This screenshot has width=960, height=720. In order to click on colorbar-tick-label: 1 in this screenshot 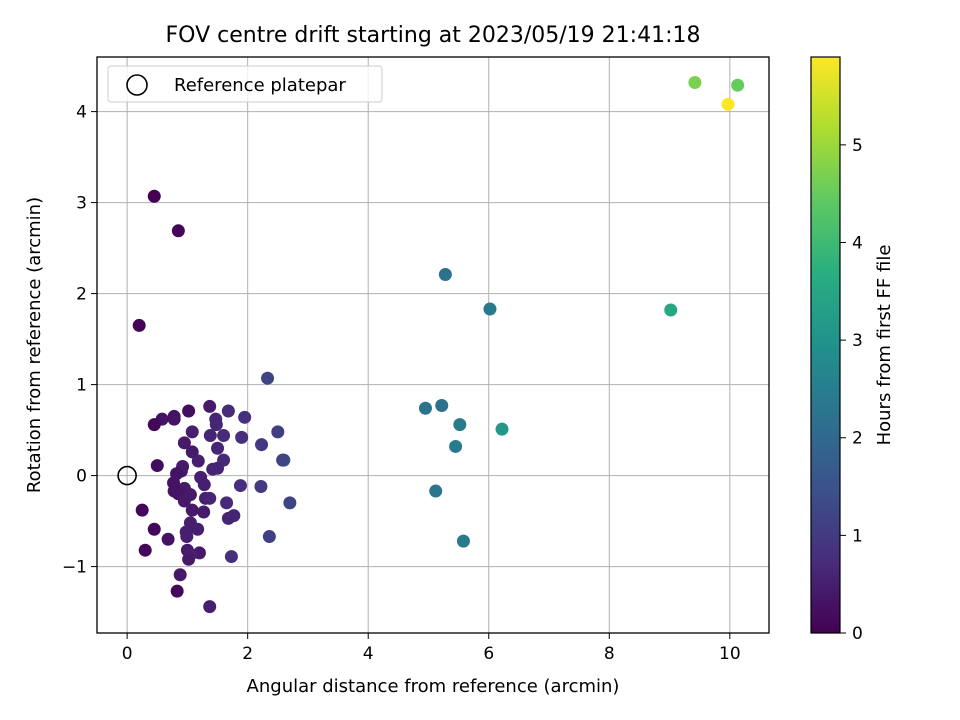, I will do `click(857, 536)`.